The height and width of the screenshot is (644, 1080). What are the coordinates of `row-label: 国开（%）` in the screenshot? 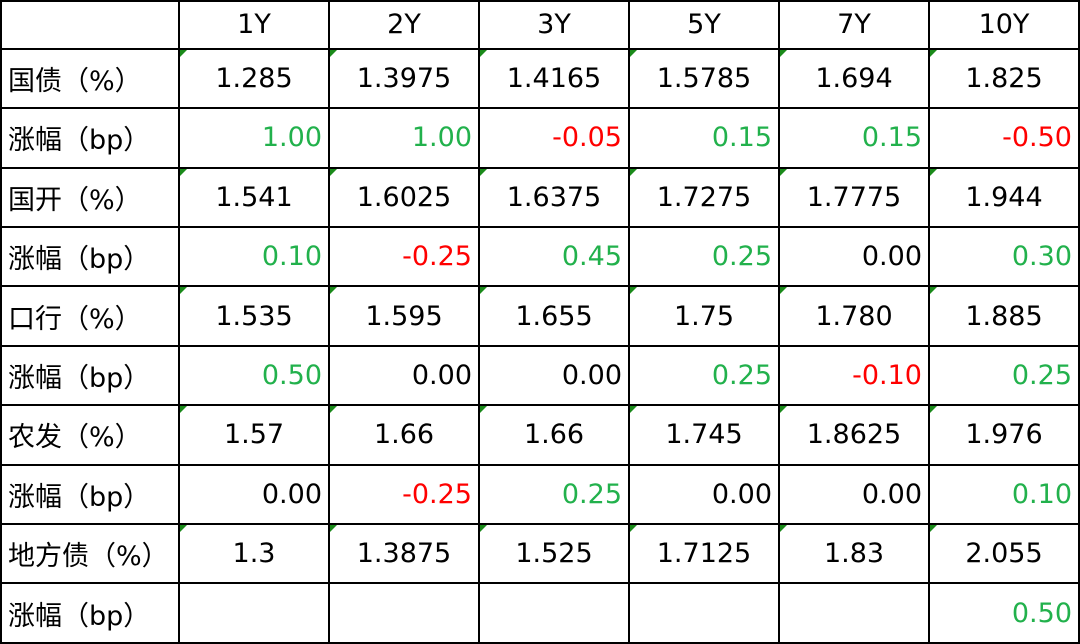 It's located at (90, 197).